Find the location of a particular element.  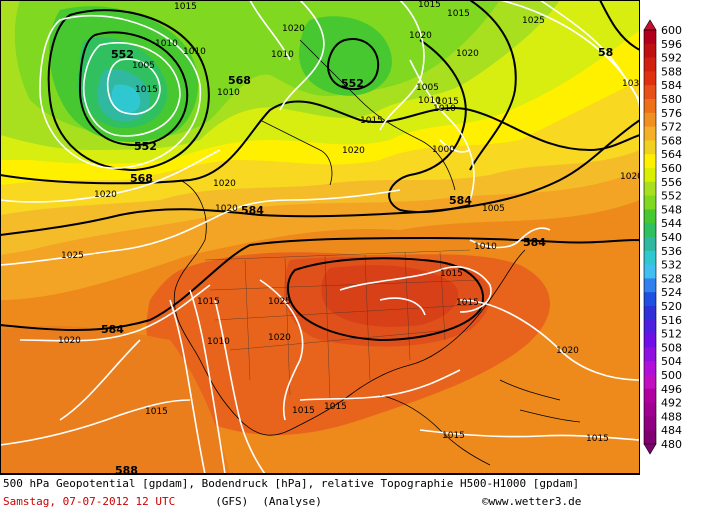

legend-level-label: 492 is located at coordinates (671, 403).